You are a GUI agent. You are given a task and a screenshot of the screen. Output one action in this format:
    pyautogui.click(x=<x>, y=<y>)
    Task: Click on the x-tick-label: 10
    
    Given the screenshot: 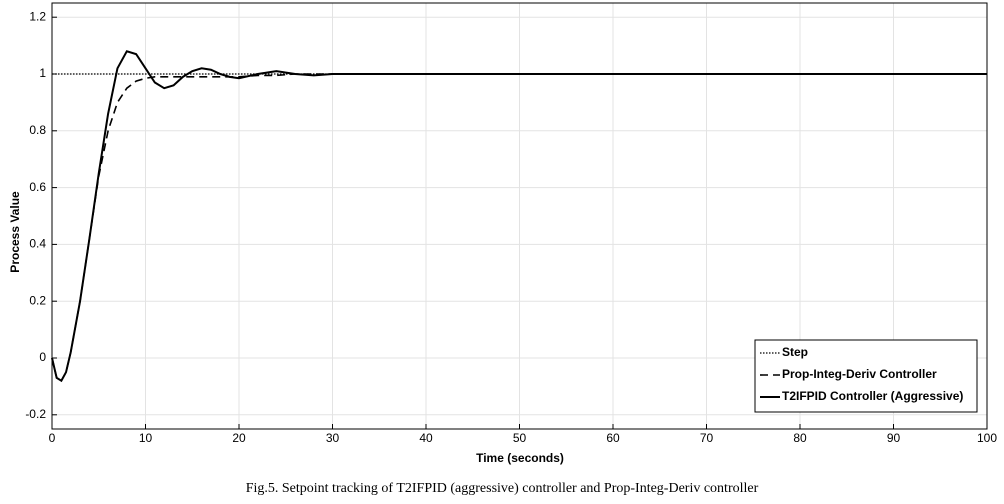 What is the action you would take?
    pyautogui.click(x=146, y=438)
    